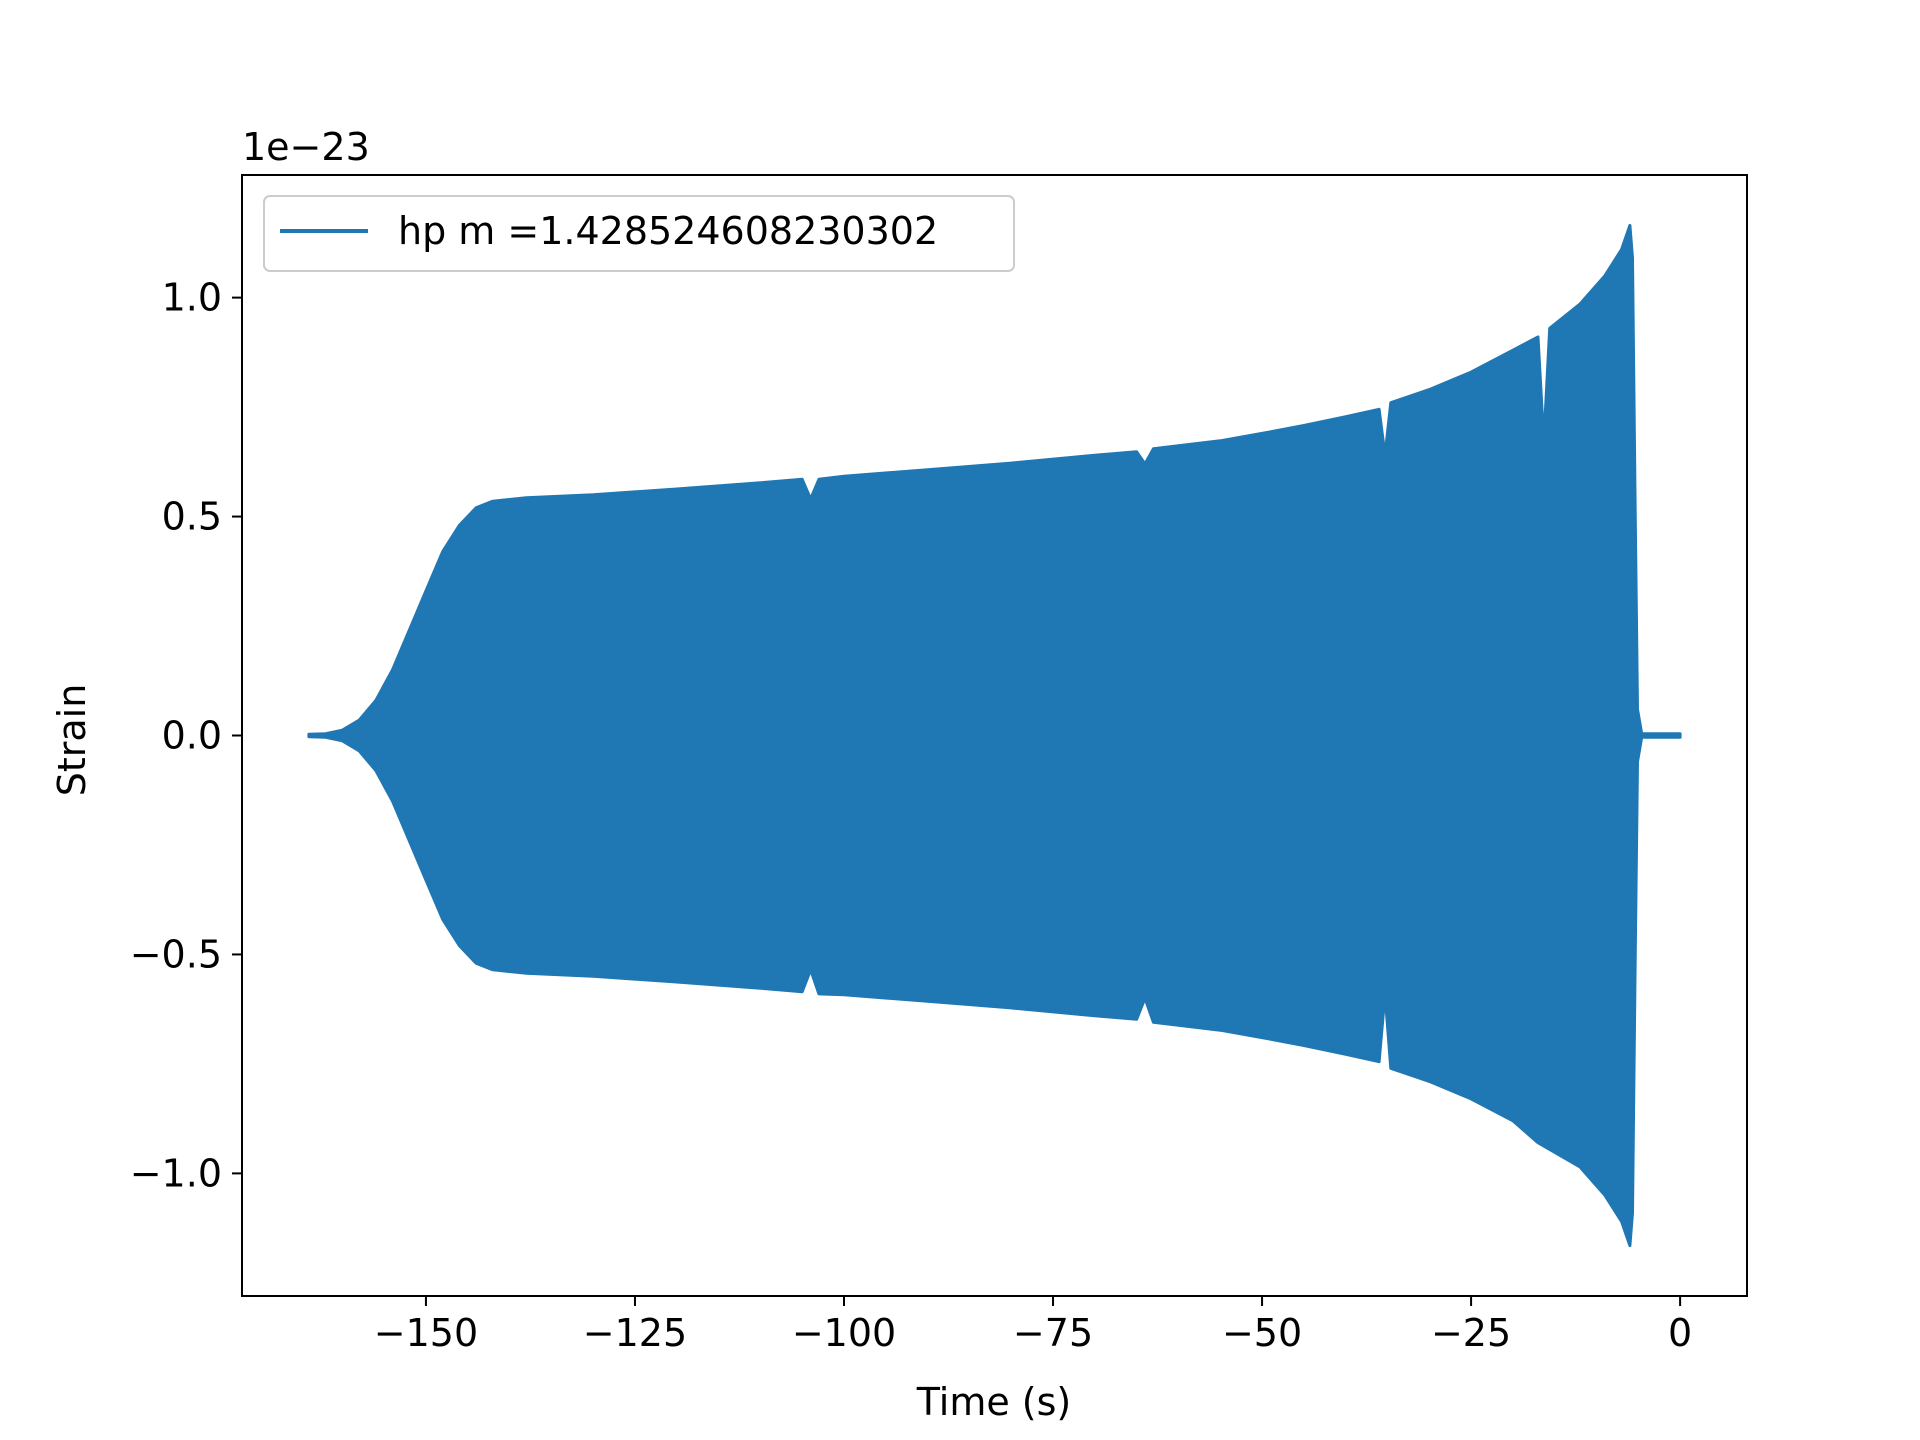 The width and height of the screenshot is (1920, 1440). I want to click on x-tick-label: −25, so click(1471, 1333).